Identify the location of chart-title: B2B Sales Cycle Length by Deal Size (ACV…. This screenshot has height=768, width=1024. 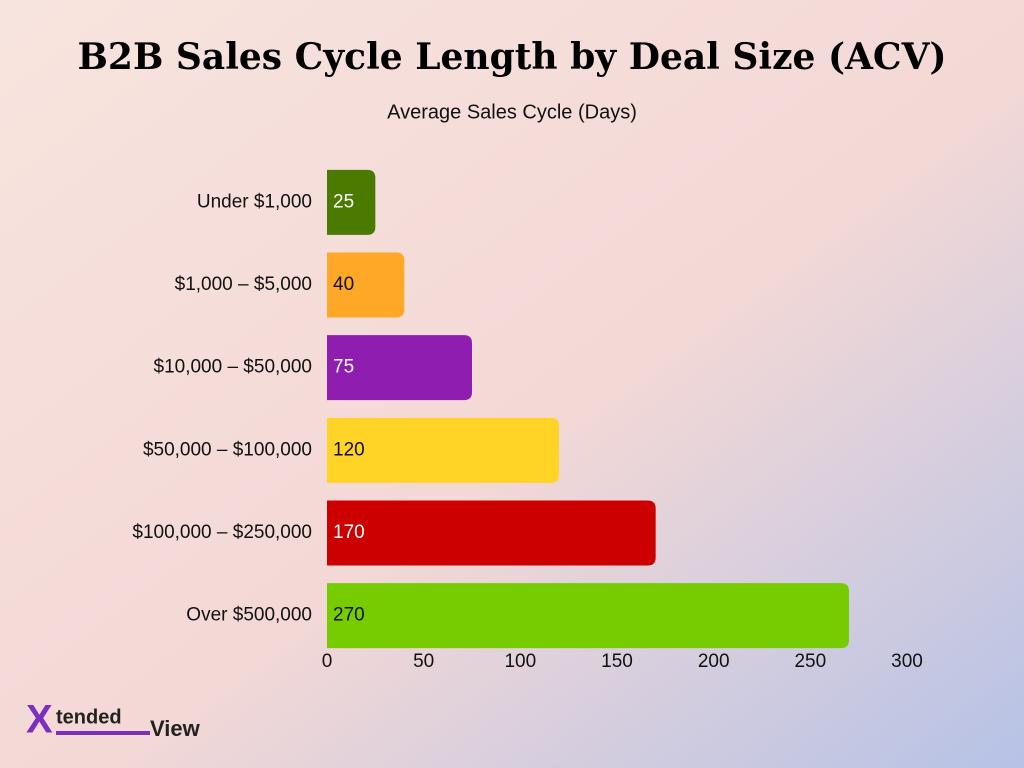
(511, 57).